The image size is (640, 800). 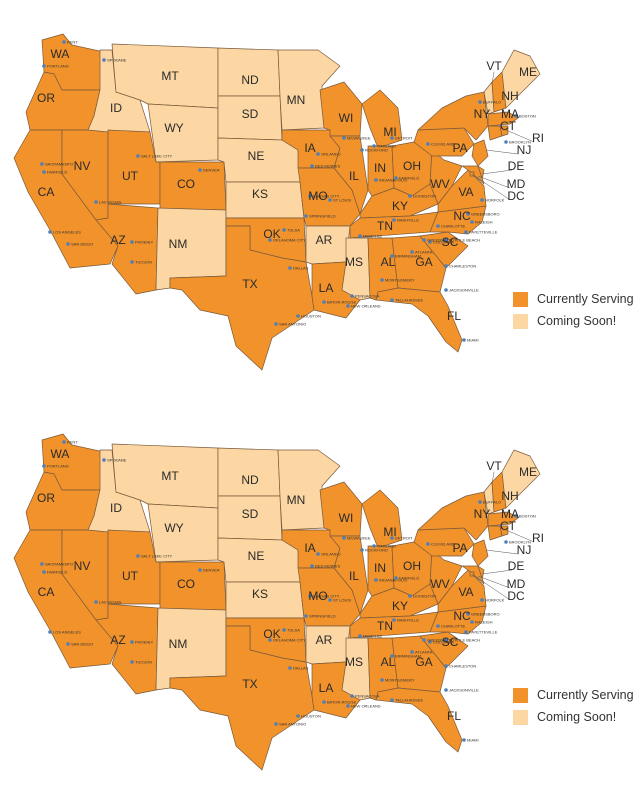 I want to click on state-label-ia: IA, so click(x=309, y=148).